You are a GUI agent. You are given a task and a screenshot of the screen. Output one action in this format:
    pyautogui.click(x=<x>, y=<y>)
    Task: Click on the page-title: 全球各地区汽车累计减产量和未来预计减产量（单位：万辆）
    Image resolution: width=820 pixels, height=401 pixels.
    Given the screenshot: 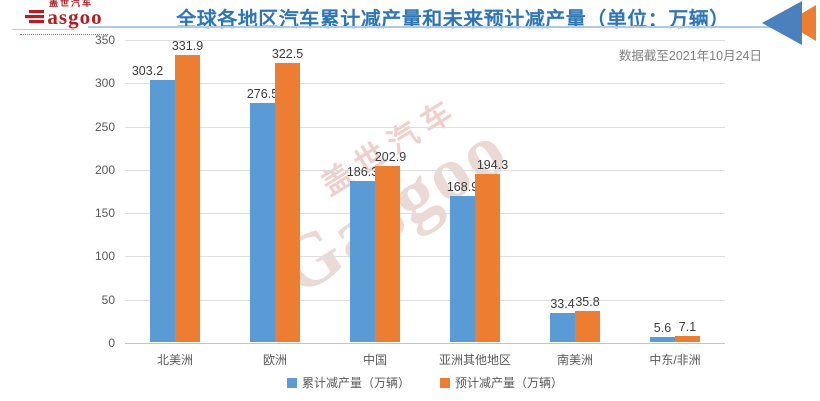 What is the action you would take?
    pyautogui.click(x=453, y=20)
    